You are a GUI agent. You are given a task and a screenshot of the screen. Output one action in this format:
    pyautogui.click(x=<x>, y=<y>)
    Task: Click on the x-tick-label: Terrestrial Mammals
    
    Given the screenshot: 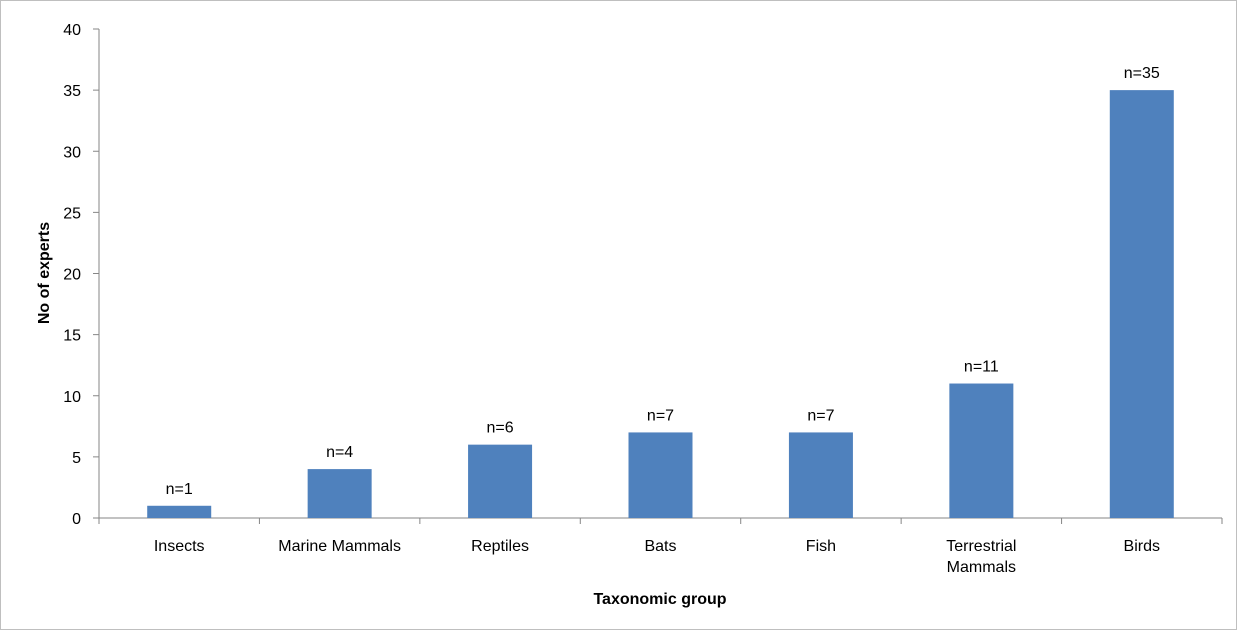 What is the action you would take?
    pyautogui.click(x=981, y=557)
    